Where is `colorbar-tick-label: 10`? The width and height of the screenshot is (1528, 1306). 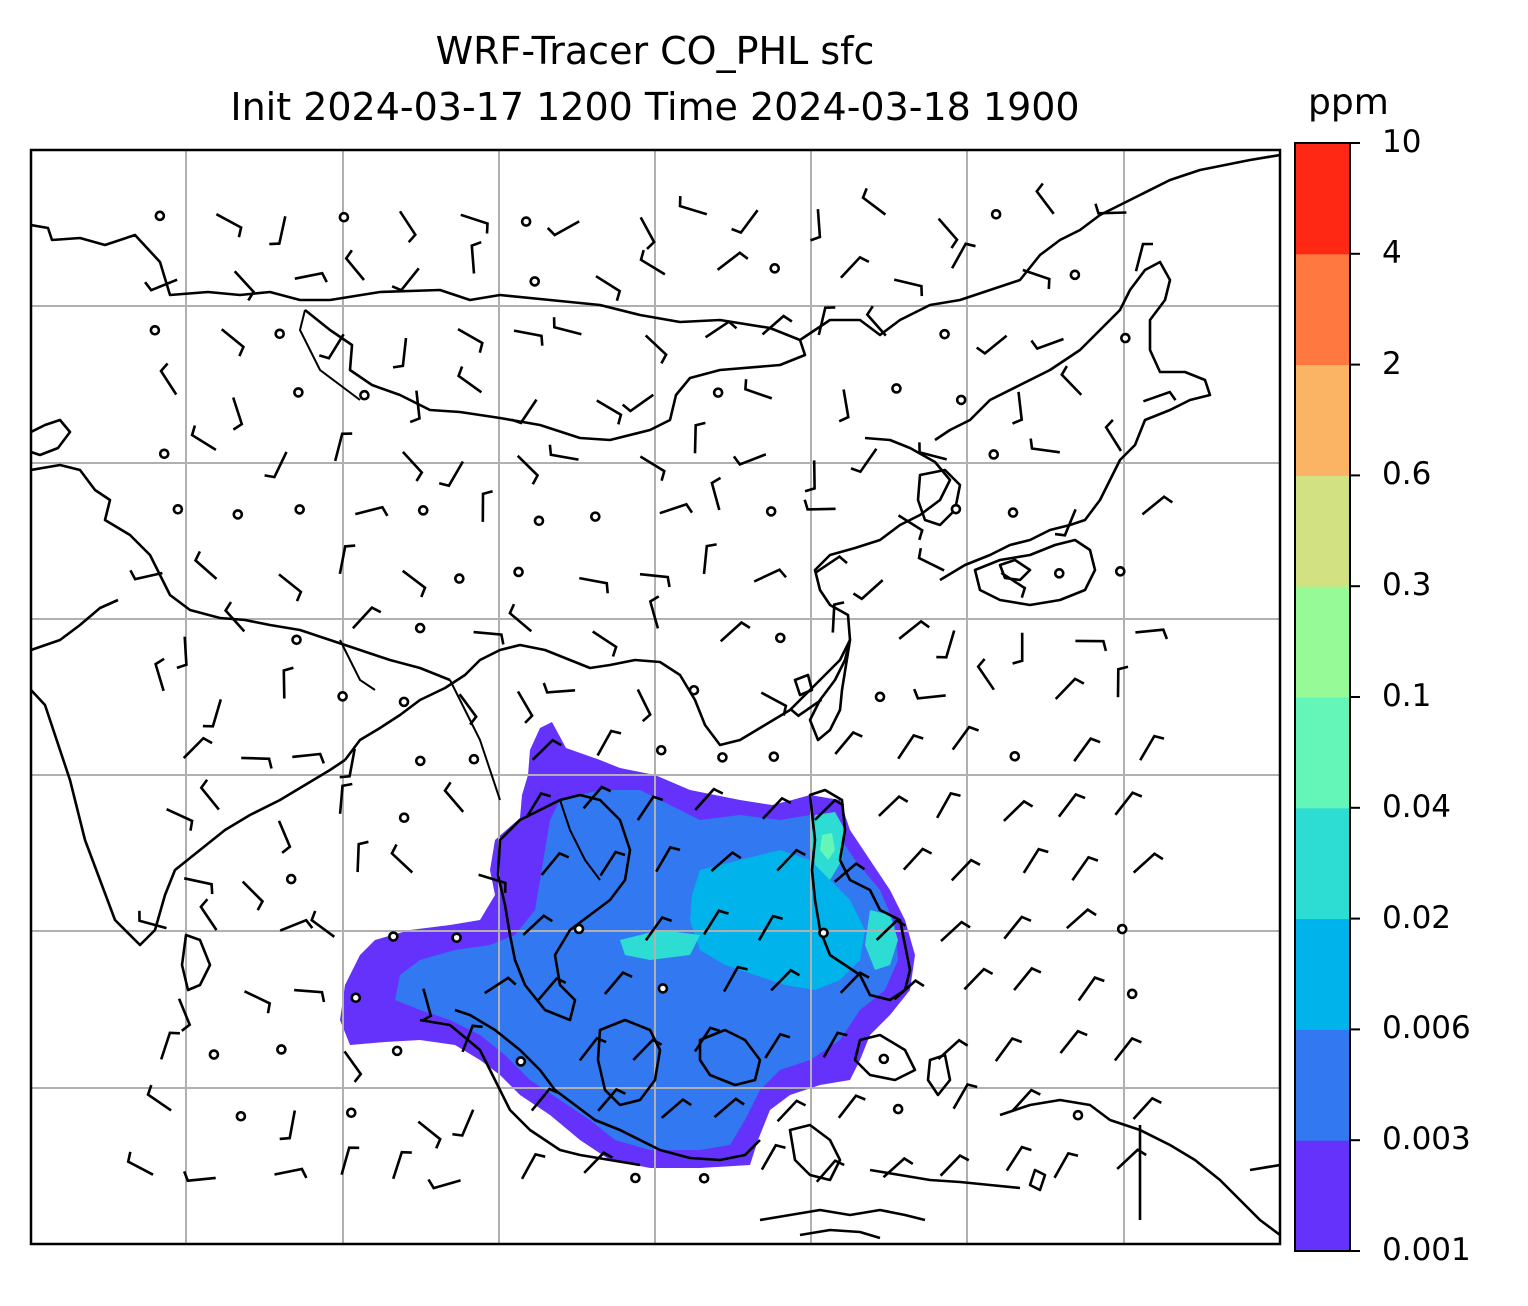
colorbar-tick-label: 10 is located at coordinates (1402, 142).